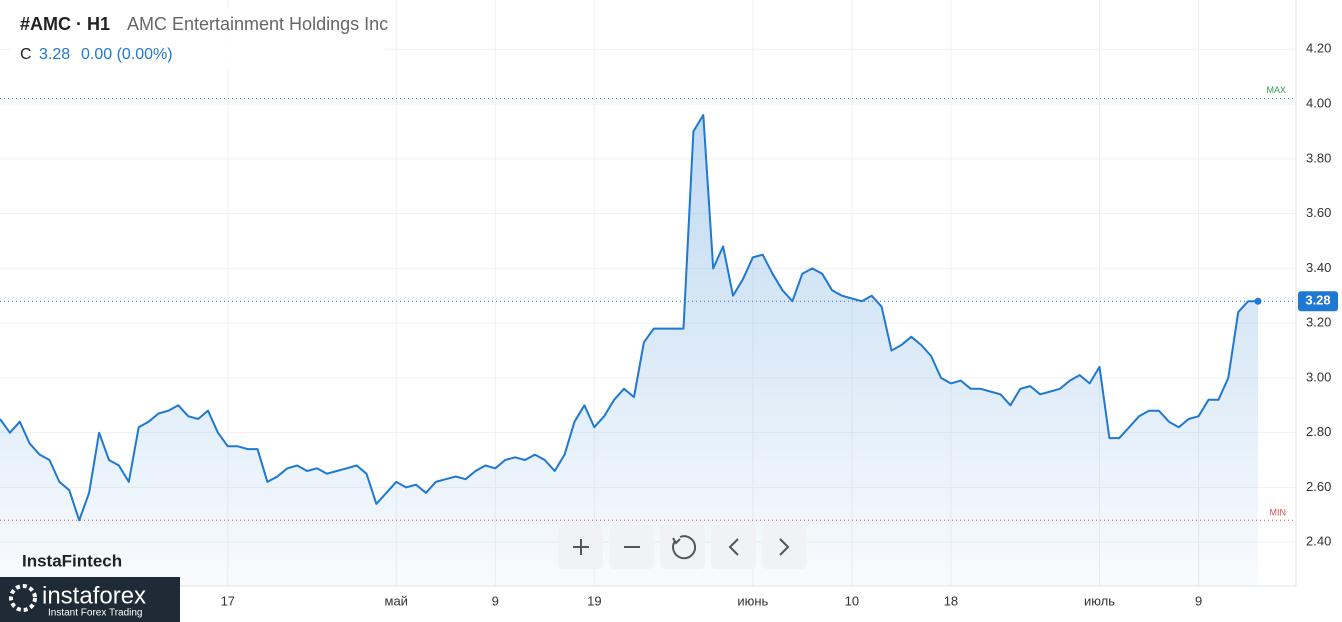 The width and height of the screenshot is (1342, 622). I want to click on scroll-right-button, so click(784, 547).